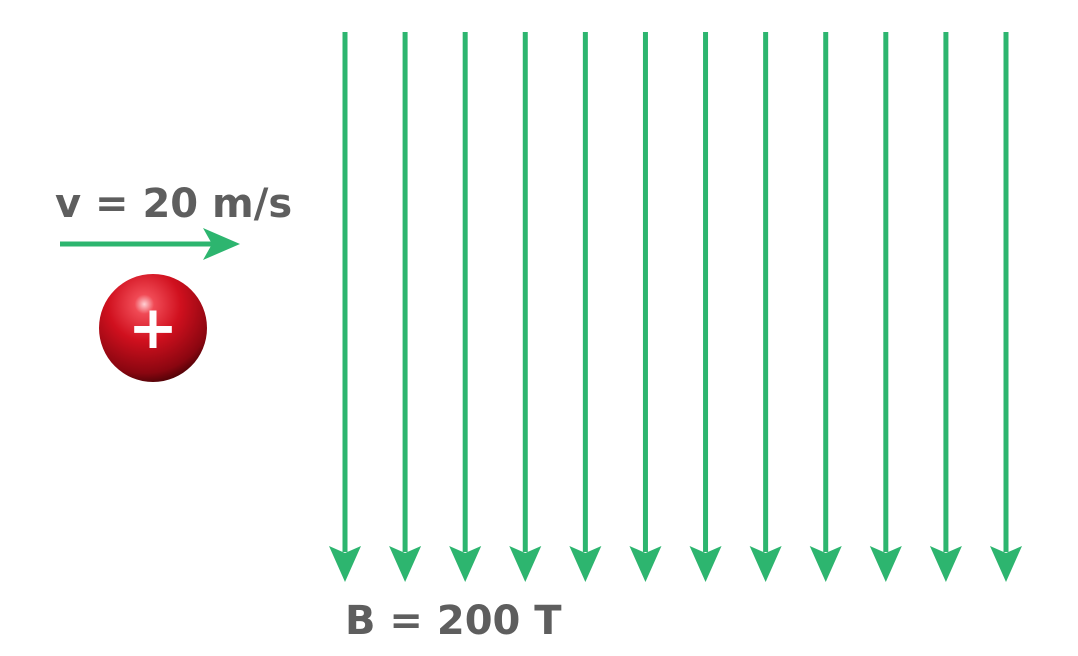  Describe the element at coordinates (221, 244) in the screenshot. I see `velocity-arrow-head` at that location.